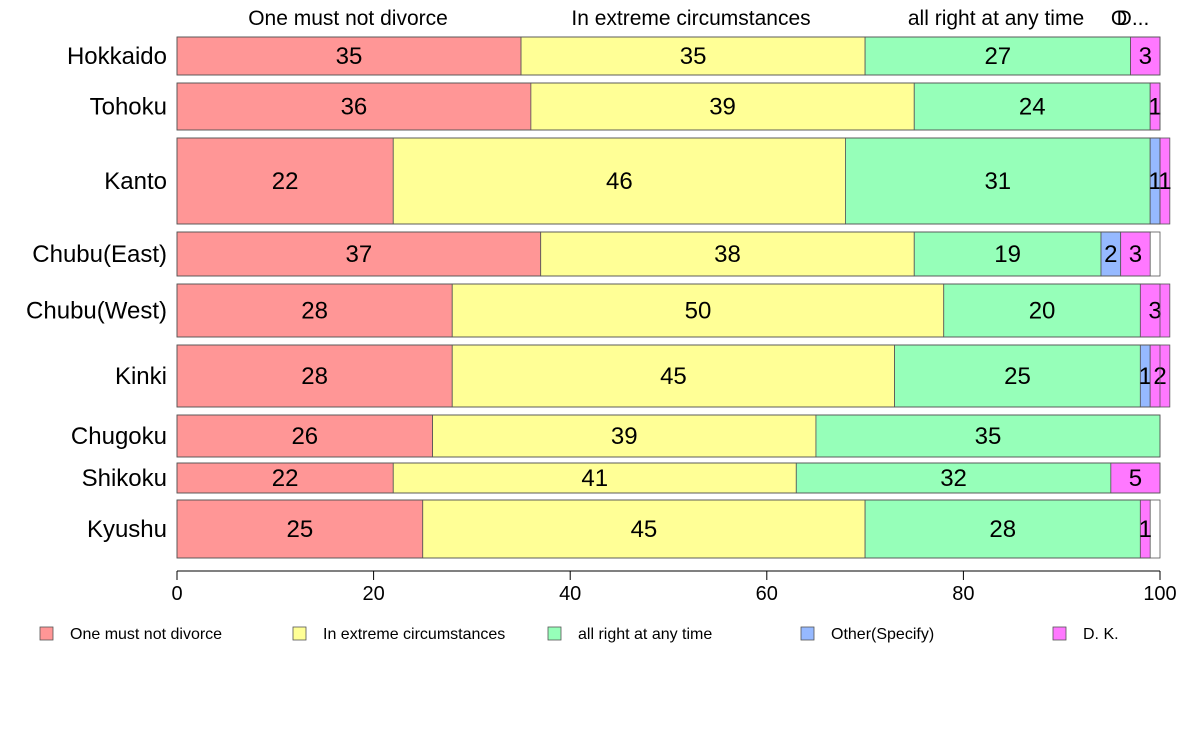 This screenshot has height=736, width=1188. Describe the element at coordinates (176, 594) in the screenshot. I see `x-tick-label: 0` at that location.